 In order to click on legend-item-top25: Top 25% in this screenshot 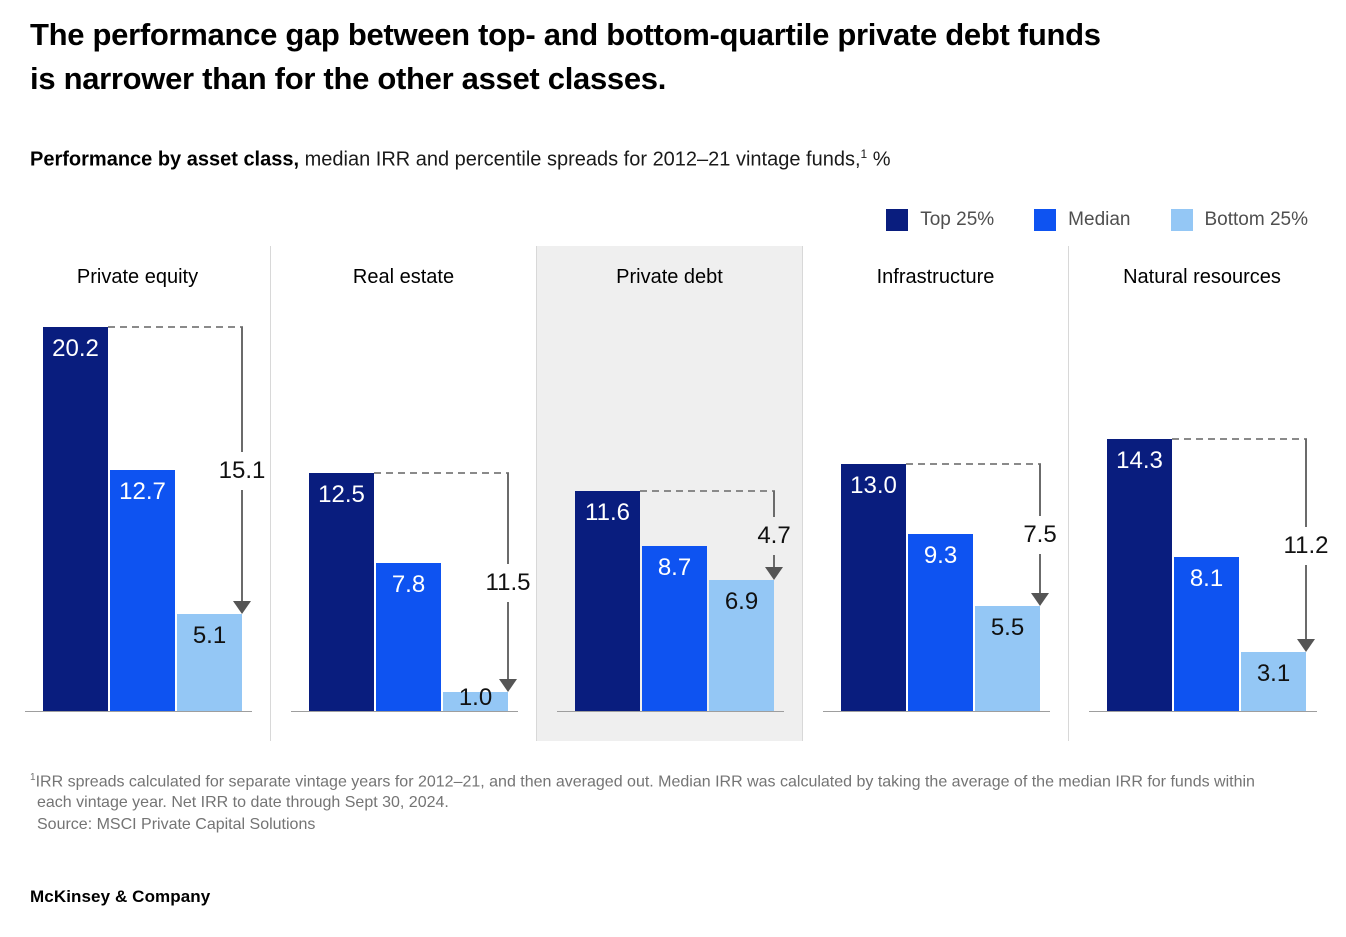, I will do `click(940, 219)`.